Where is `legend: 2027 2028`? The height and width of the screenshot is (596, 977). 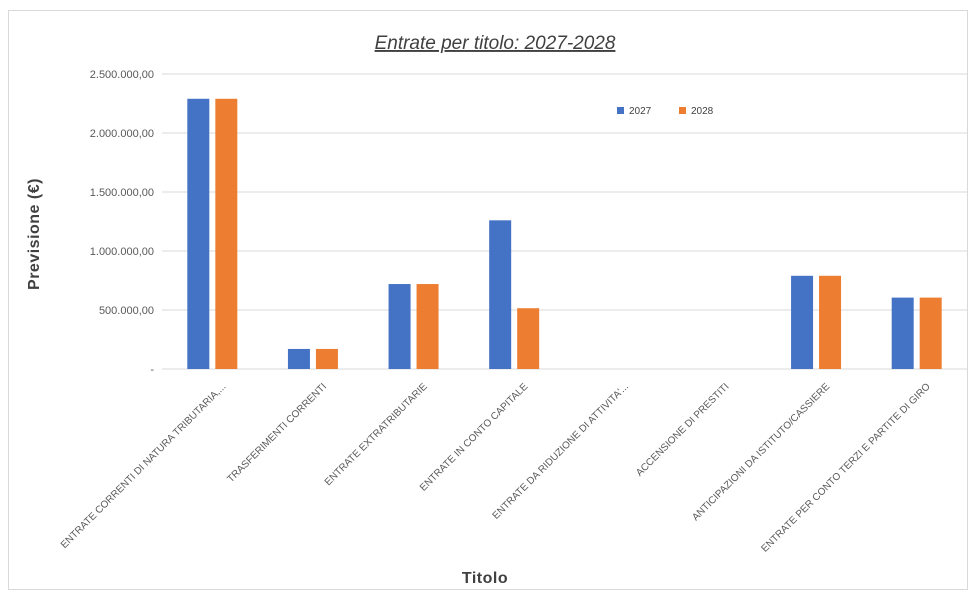 legend: 2027 2028 is located at coordinates (665, 111).